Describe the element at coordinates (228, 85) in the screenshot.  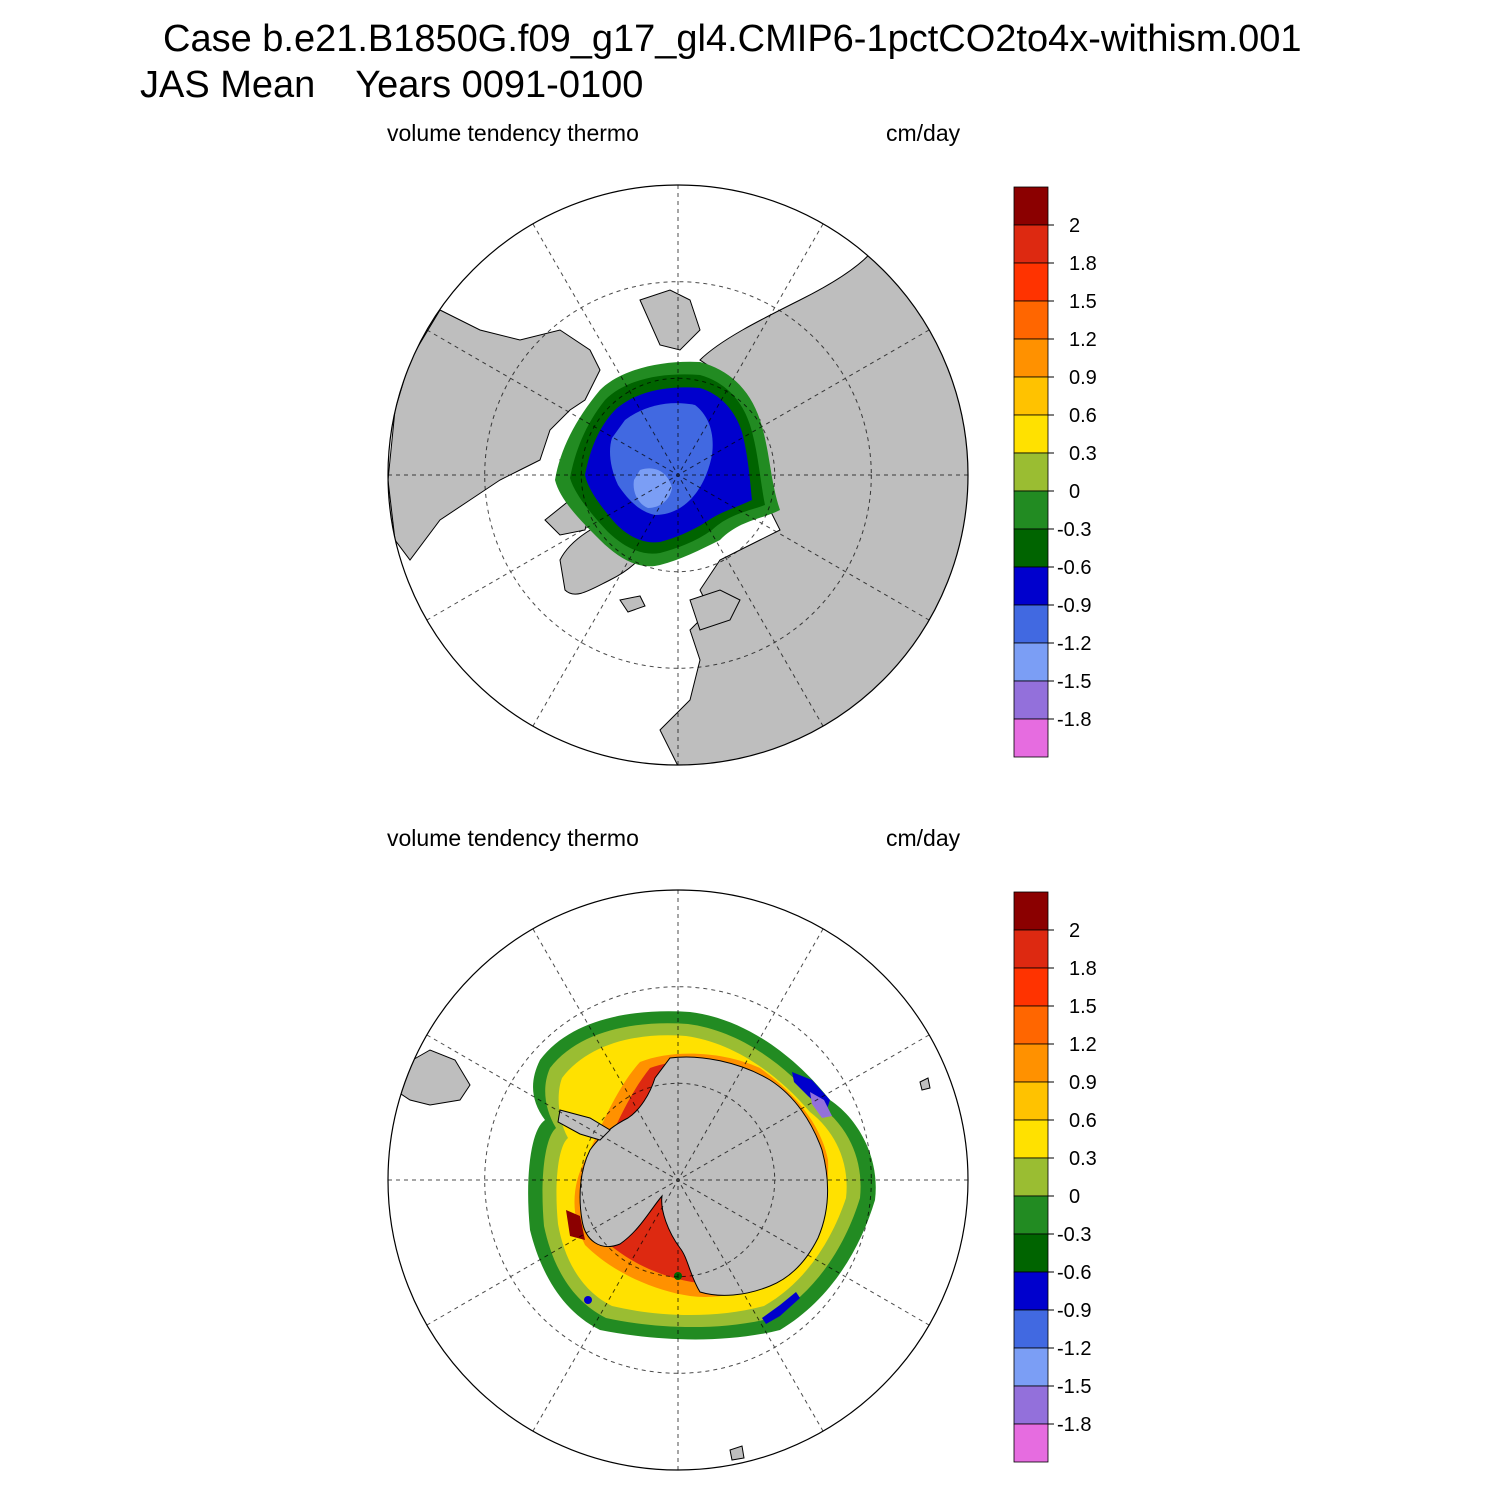
I see `season-label: JAS Mean` at that location.